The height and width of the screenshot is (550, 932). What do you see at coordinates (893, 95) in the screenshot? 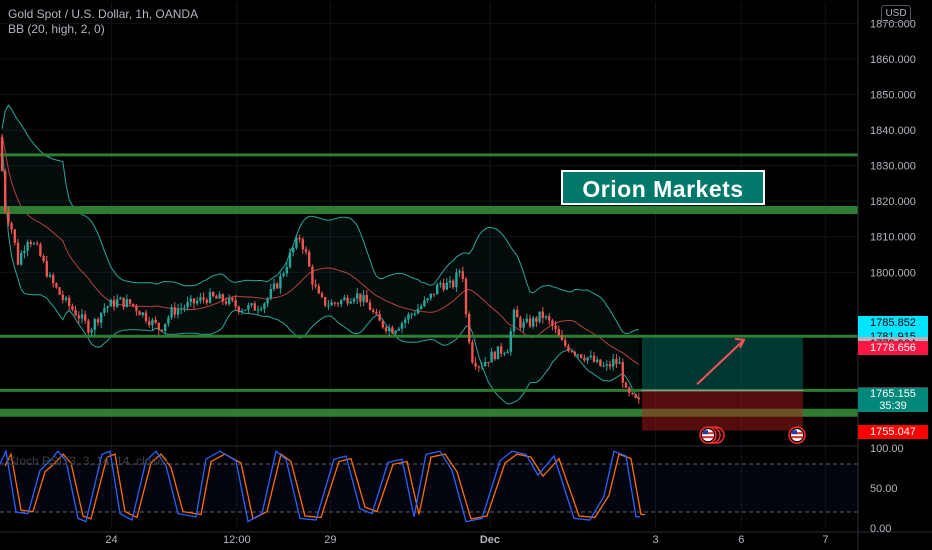
I see `y-tick-label: 1850.000` at bounding box center [893, 95].